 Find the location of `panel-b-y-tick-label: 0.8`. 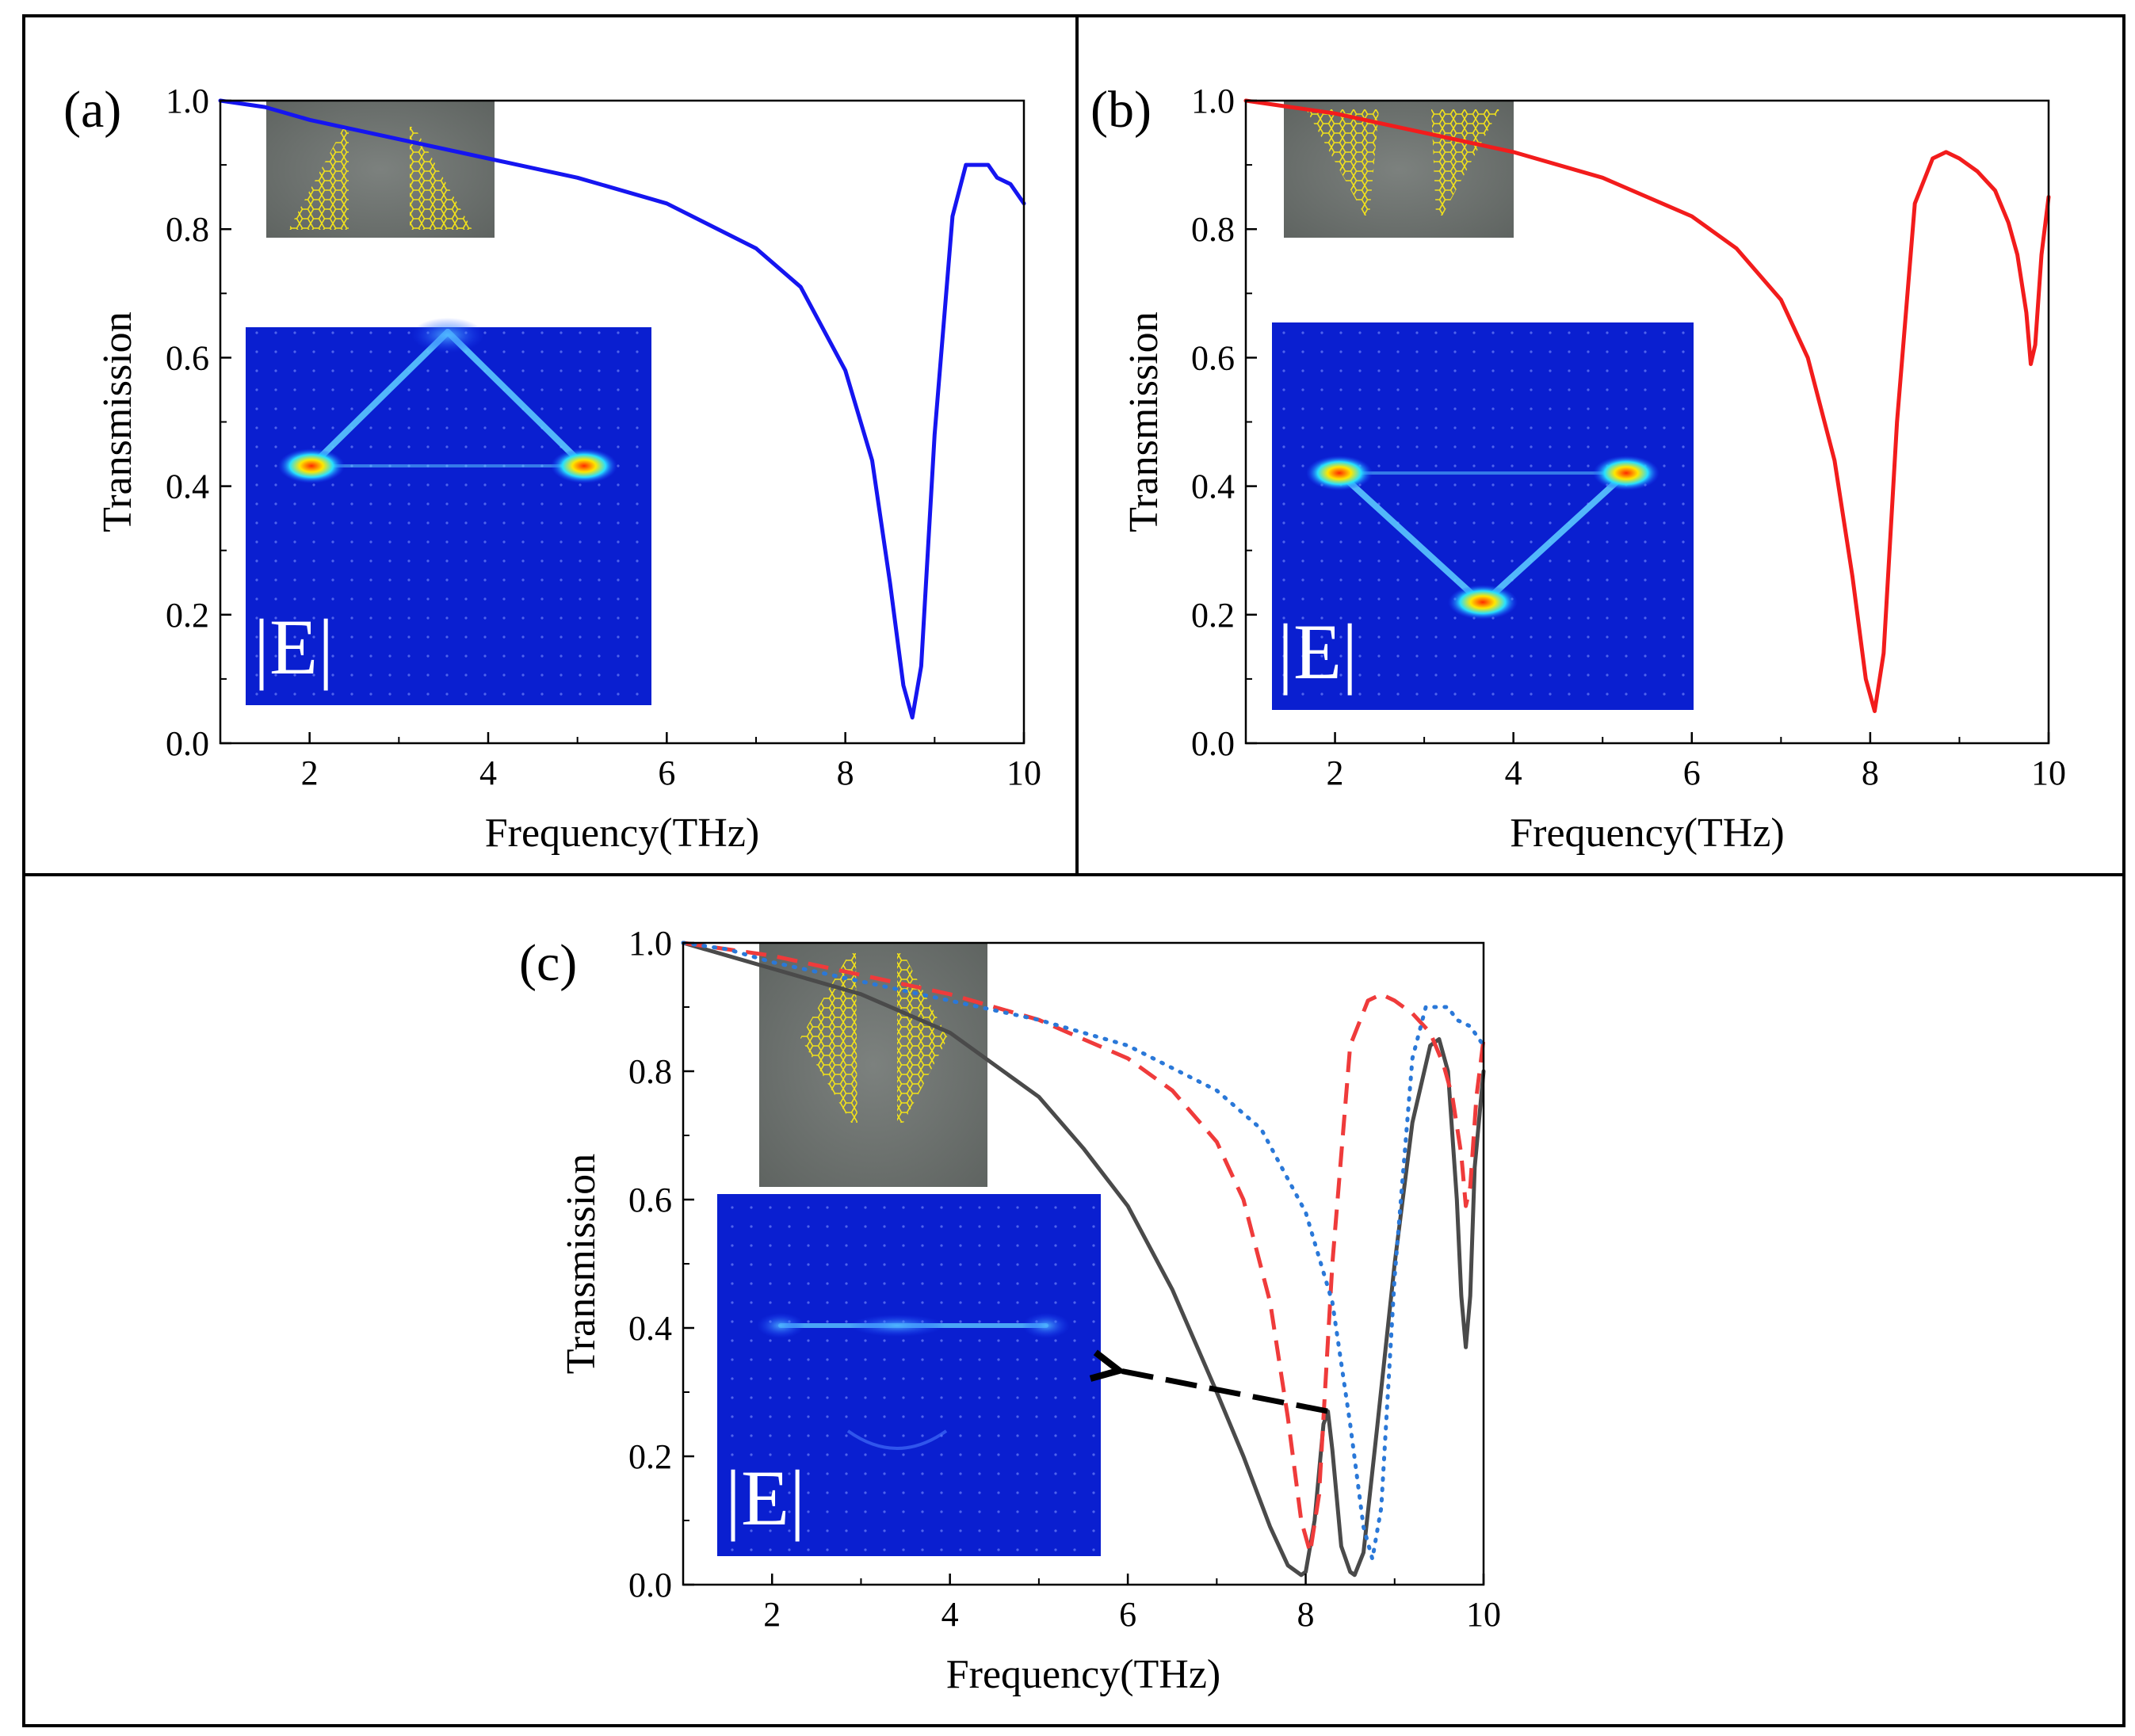

panel-b-y-tick-label: 0.8 is located at coordinates (1213, 230).